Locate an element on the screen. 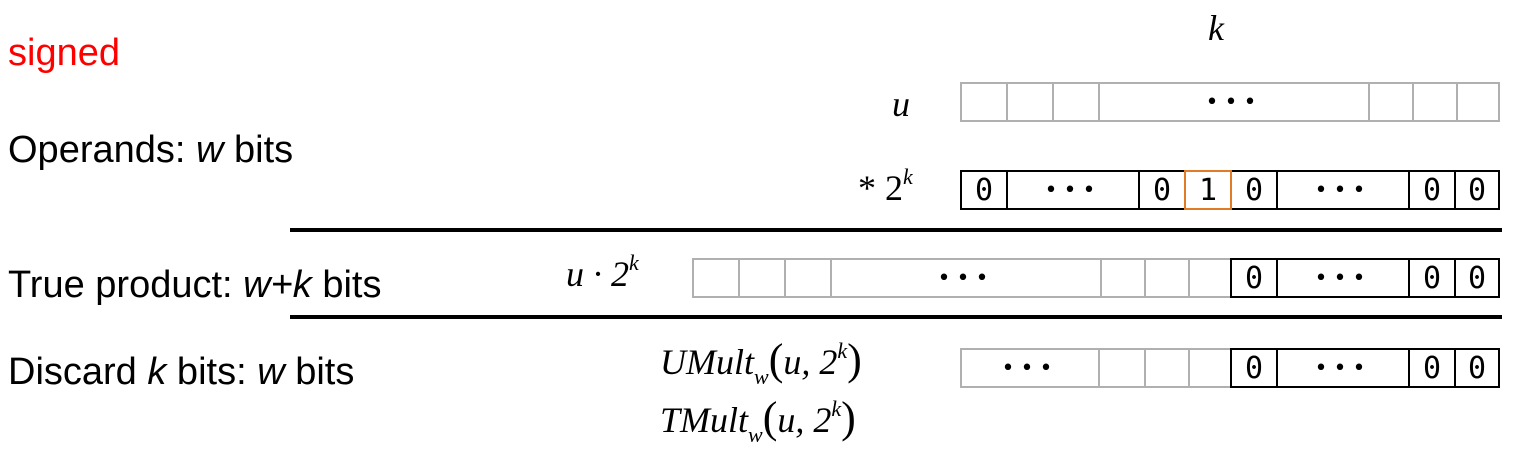 The height and width of the screenshot is (453, 1515). tmult-open-paren: ( is located at coordinates (770, 417).